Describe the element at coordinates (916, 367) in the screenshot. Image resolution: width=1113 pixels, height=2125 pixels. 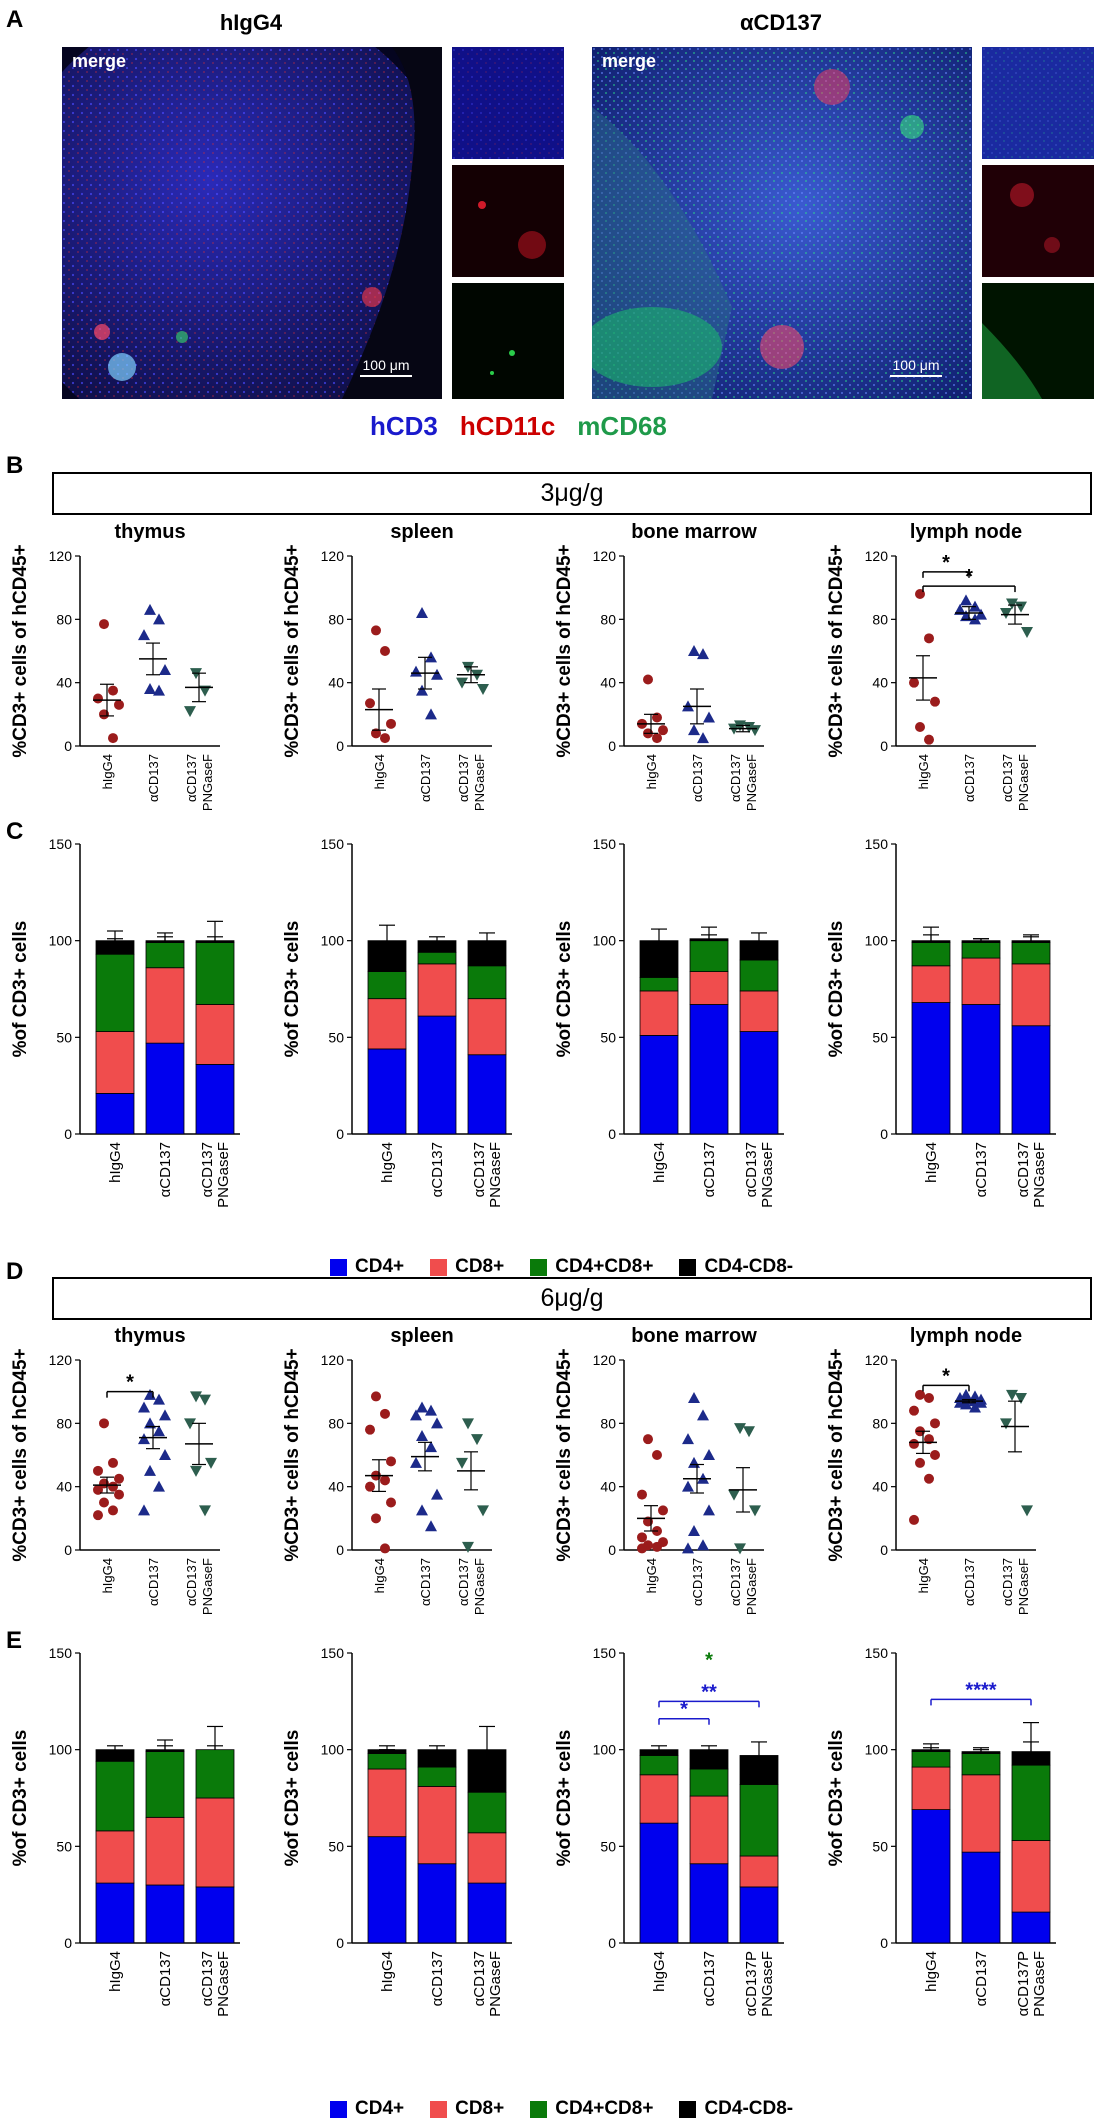
I see `scale-bar-right: 100 μm` at that location.